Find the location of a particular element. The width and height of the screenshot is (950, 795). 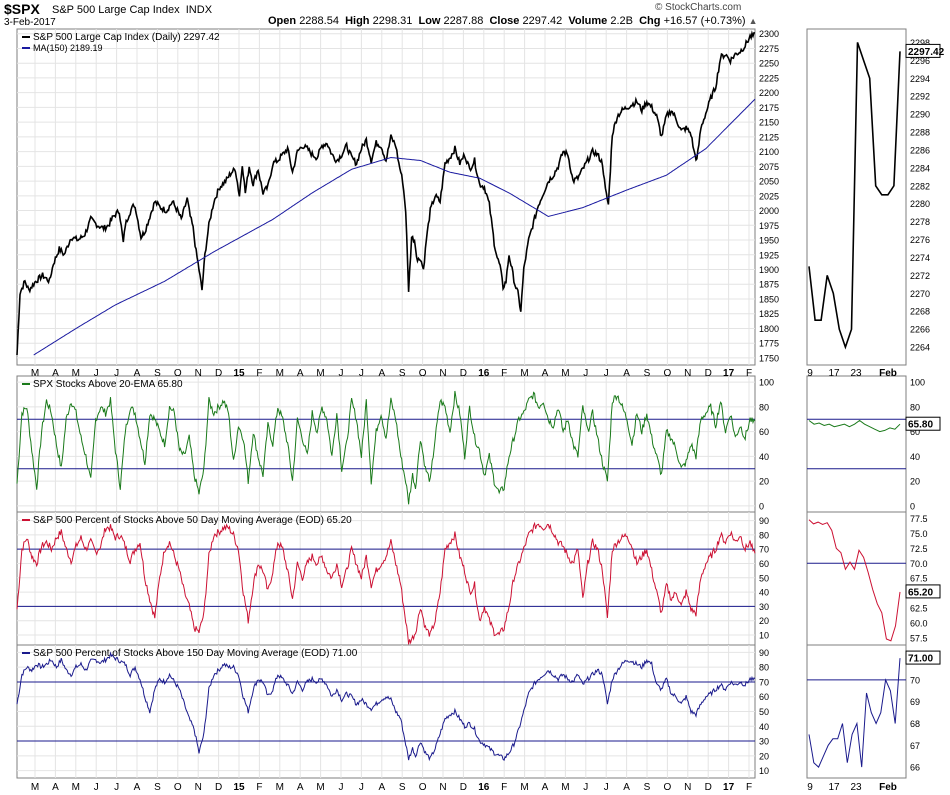

inset-frame is located at coordinates (856, 578).